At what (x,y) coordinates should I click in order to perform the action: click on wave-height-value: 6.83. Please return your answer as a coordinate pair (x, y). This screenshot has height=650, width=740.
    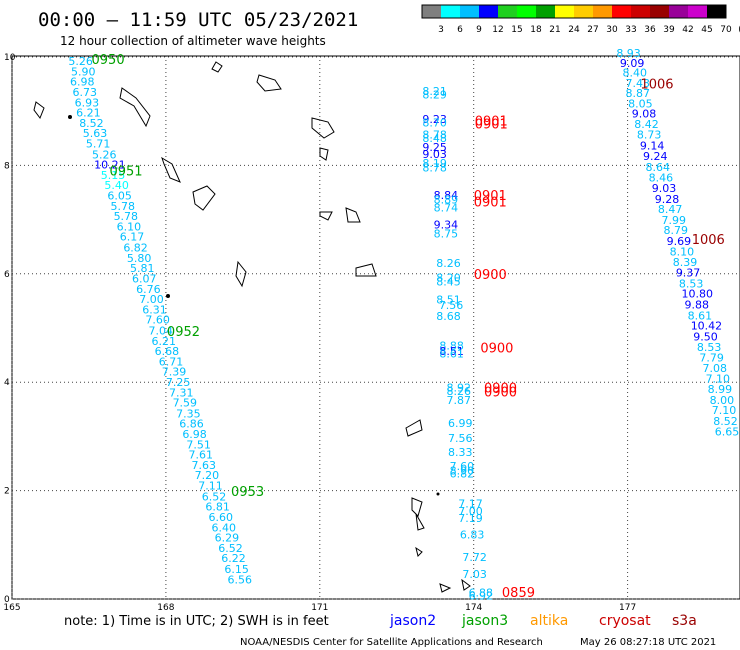
    Looking at the image, I should click on (472, 534).